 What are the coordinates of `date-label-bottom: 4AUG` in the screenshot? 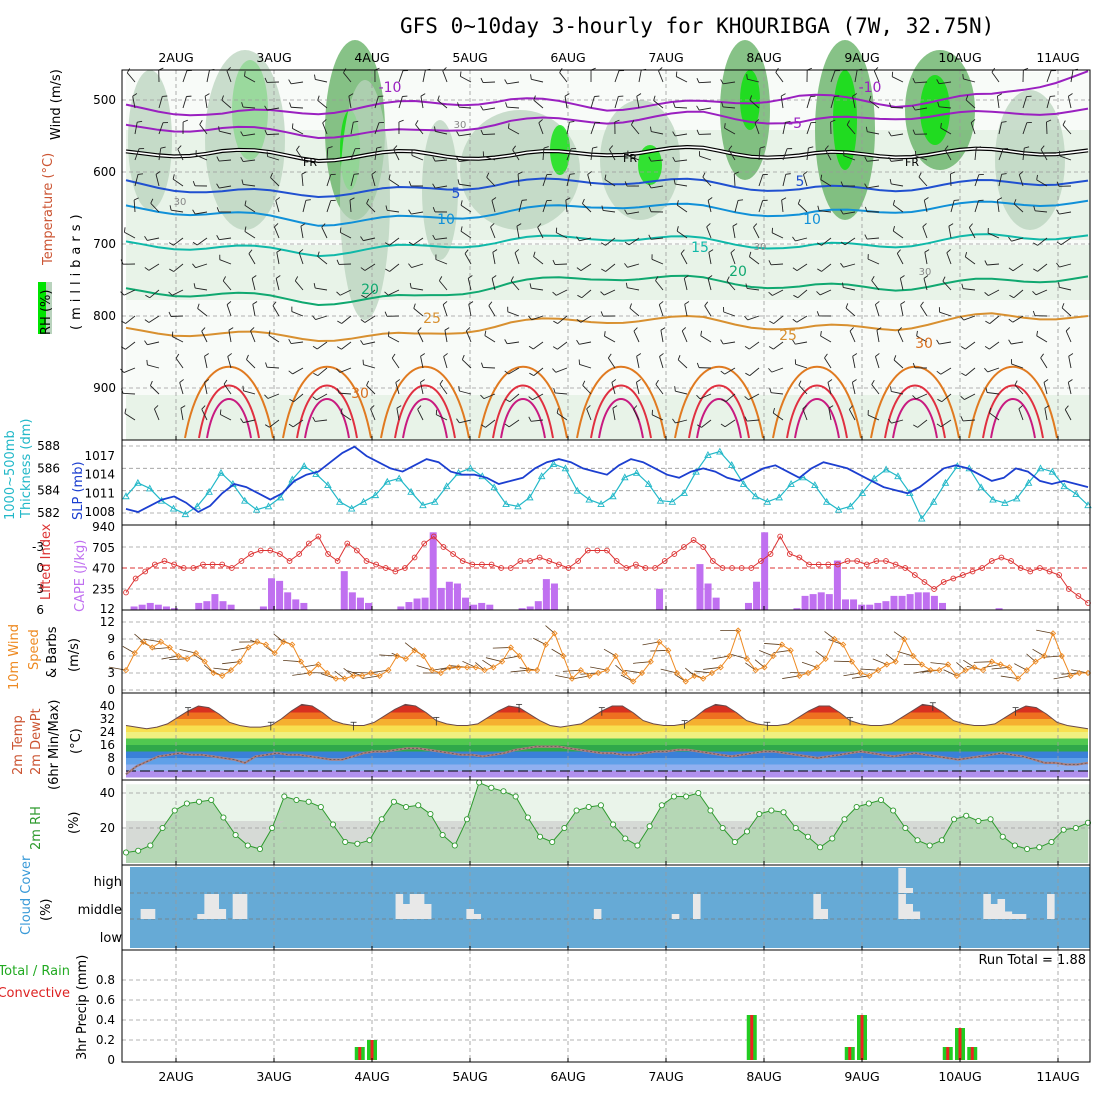 It's located at (371, 1076).